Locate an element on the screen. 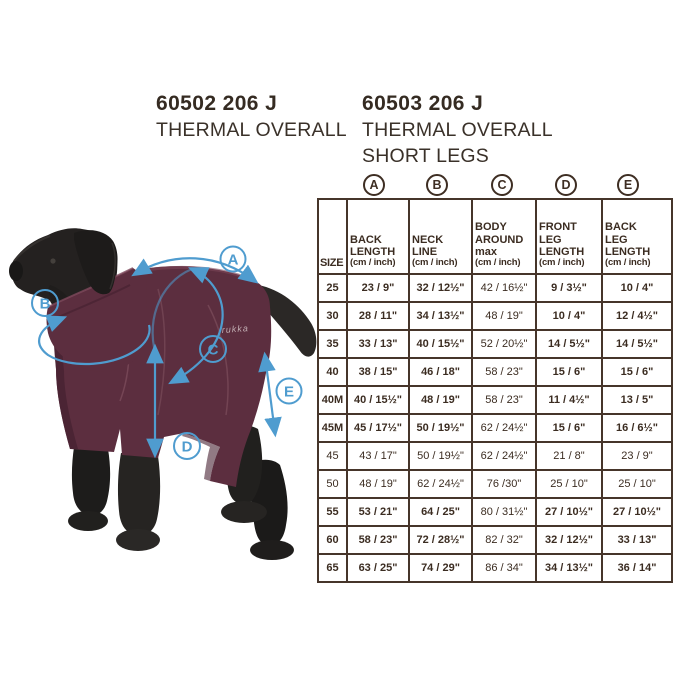  measure-cell: 10 / 4" is located at coordinates (637, 288).